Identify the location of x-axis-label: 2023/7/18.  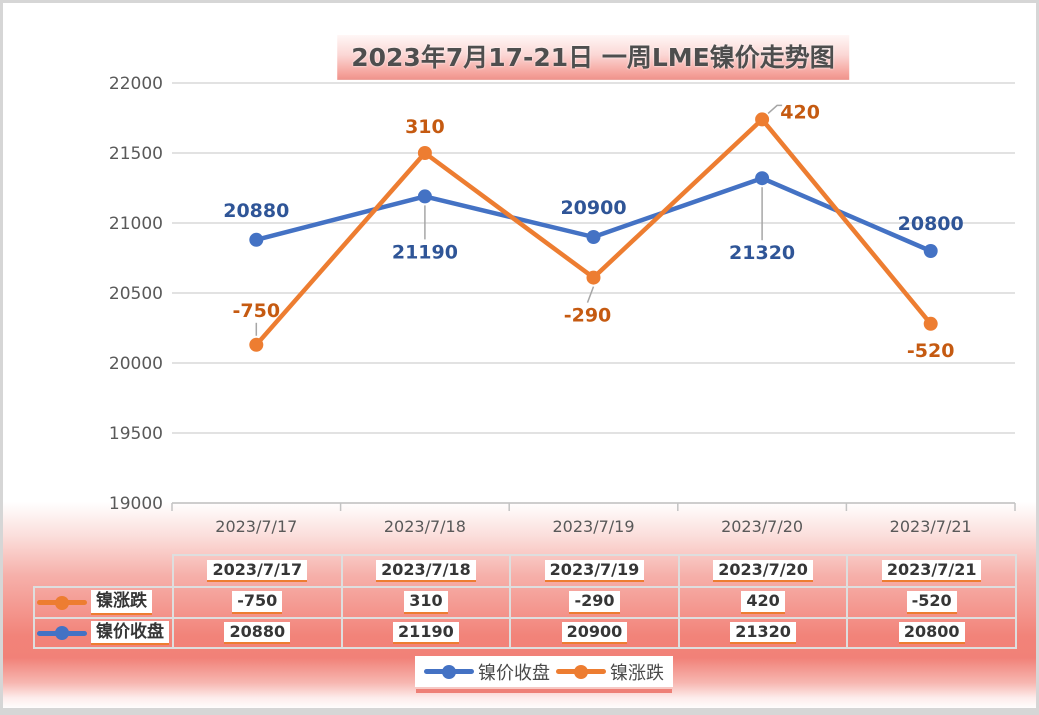
(425, 526).